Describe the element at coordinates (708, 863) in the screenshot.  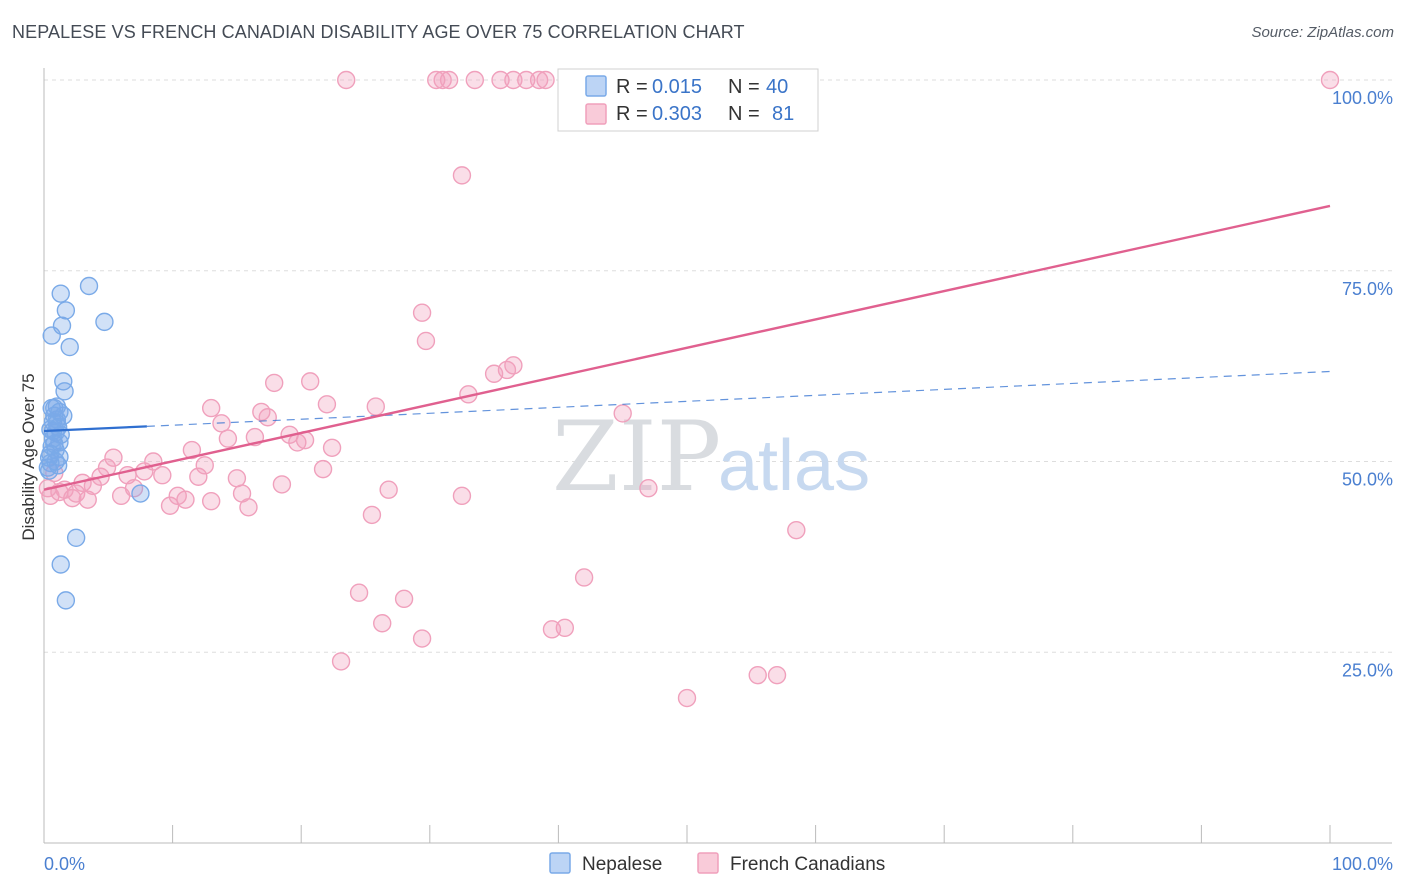
I see `series-legend-swatch-french` at that location.